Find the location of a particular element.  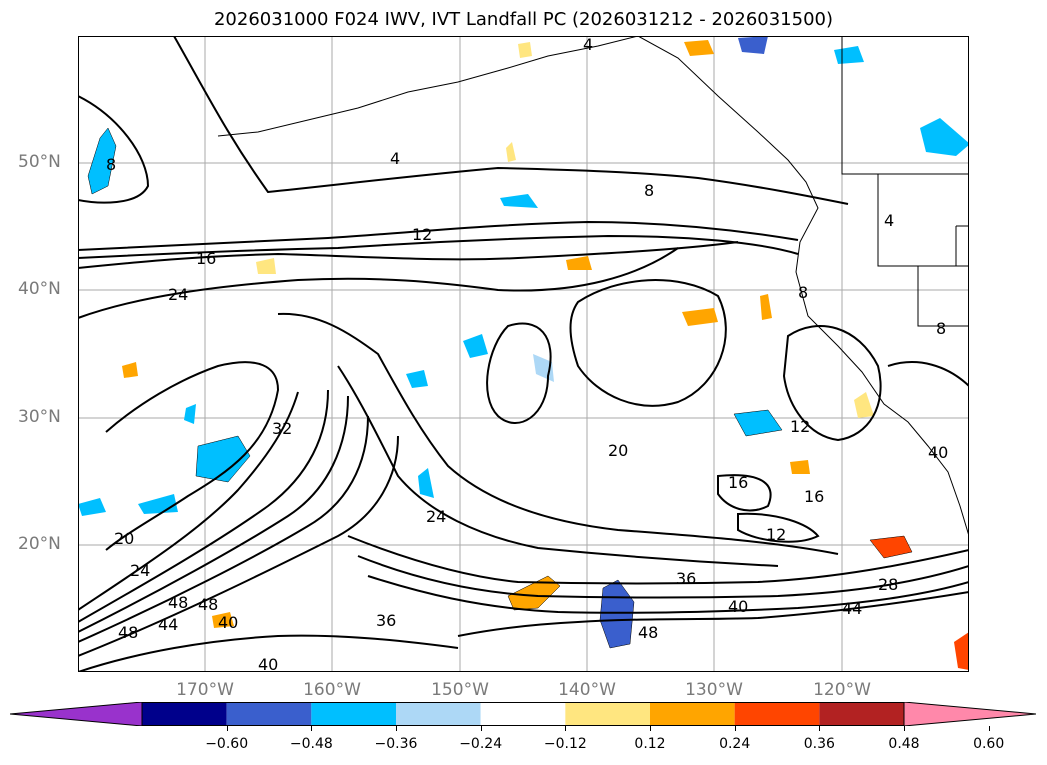

colorbar-tick-label: −0.36 is located at coordinates (396, 744).